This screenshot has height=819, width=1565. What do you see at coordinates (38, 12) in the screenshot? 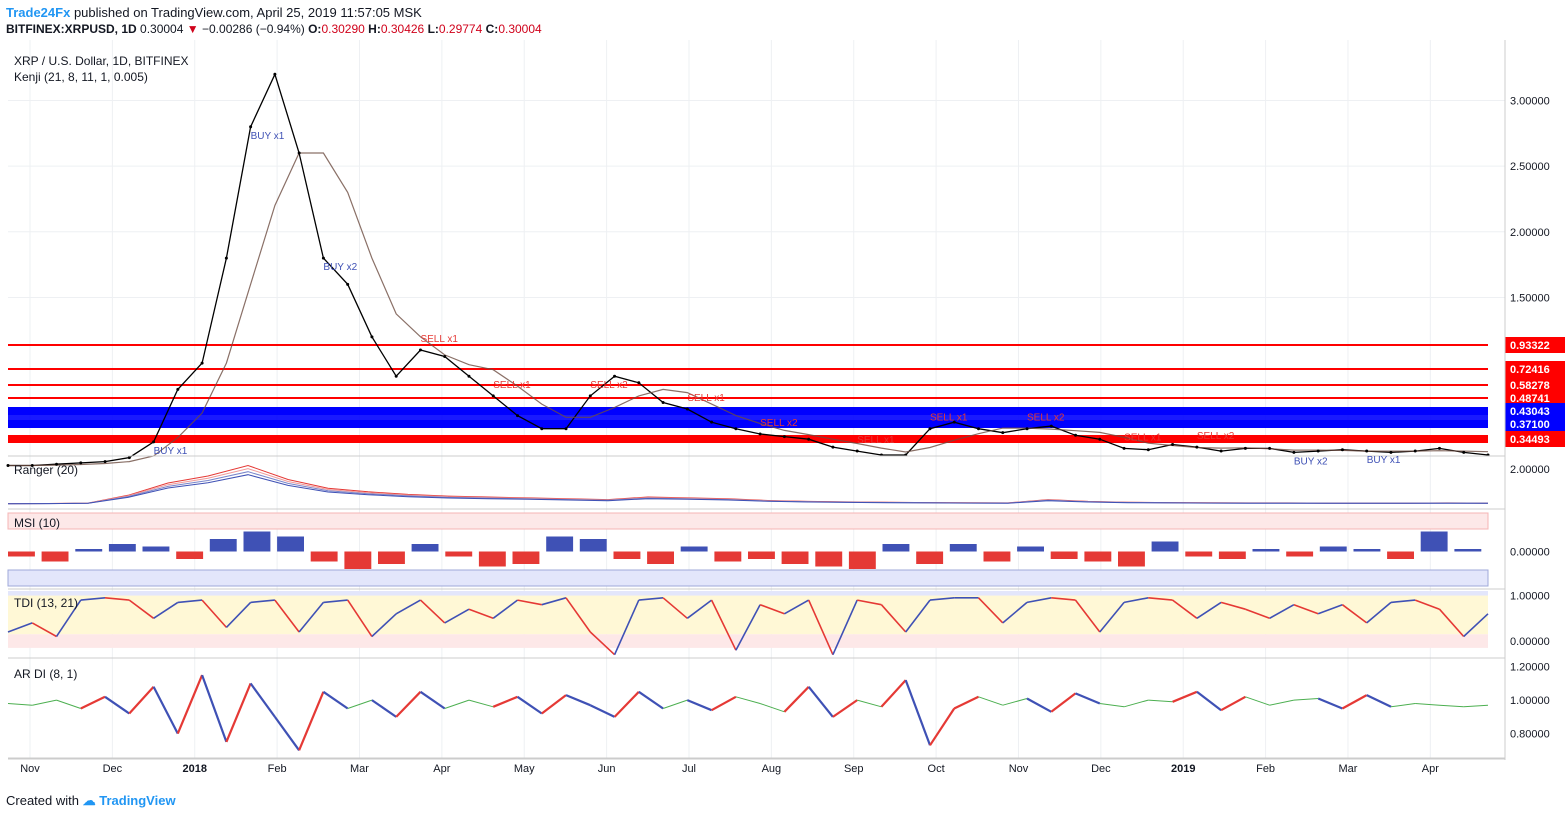
I see `publisher-link: Trade24Fx` at bounding box center [38, 12].